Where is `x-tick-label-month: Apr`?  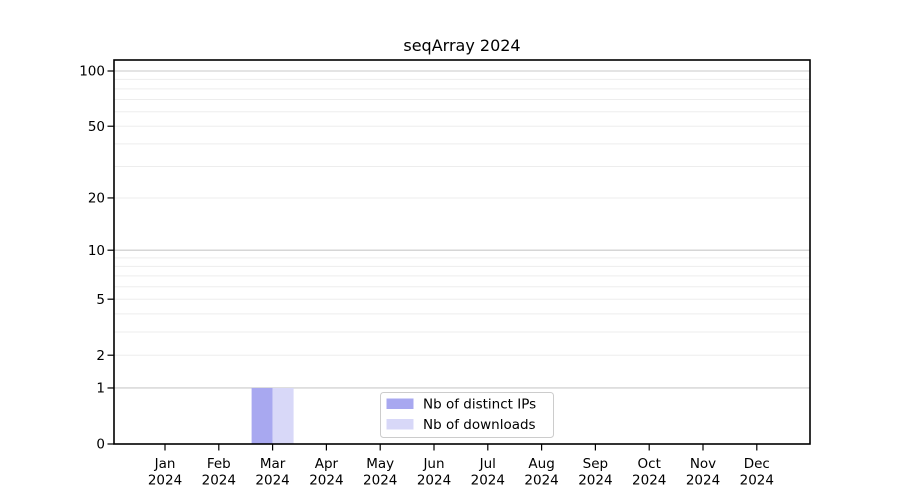 x-tick-label-month: Apr is located at coordinates (327, 464).